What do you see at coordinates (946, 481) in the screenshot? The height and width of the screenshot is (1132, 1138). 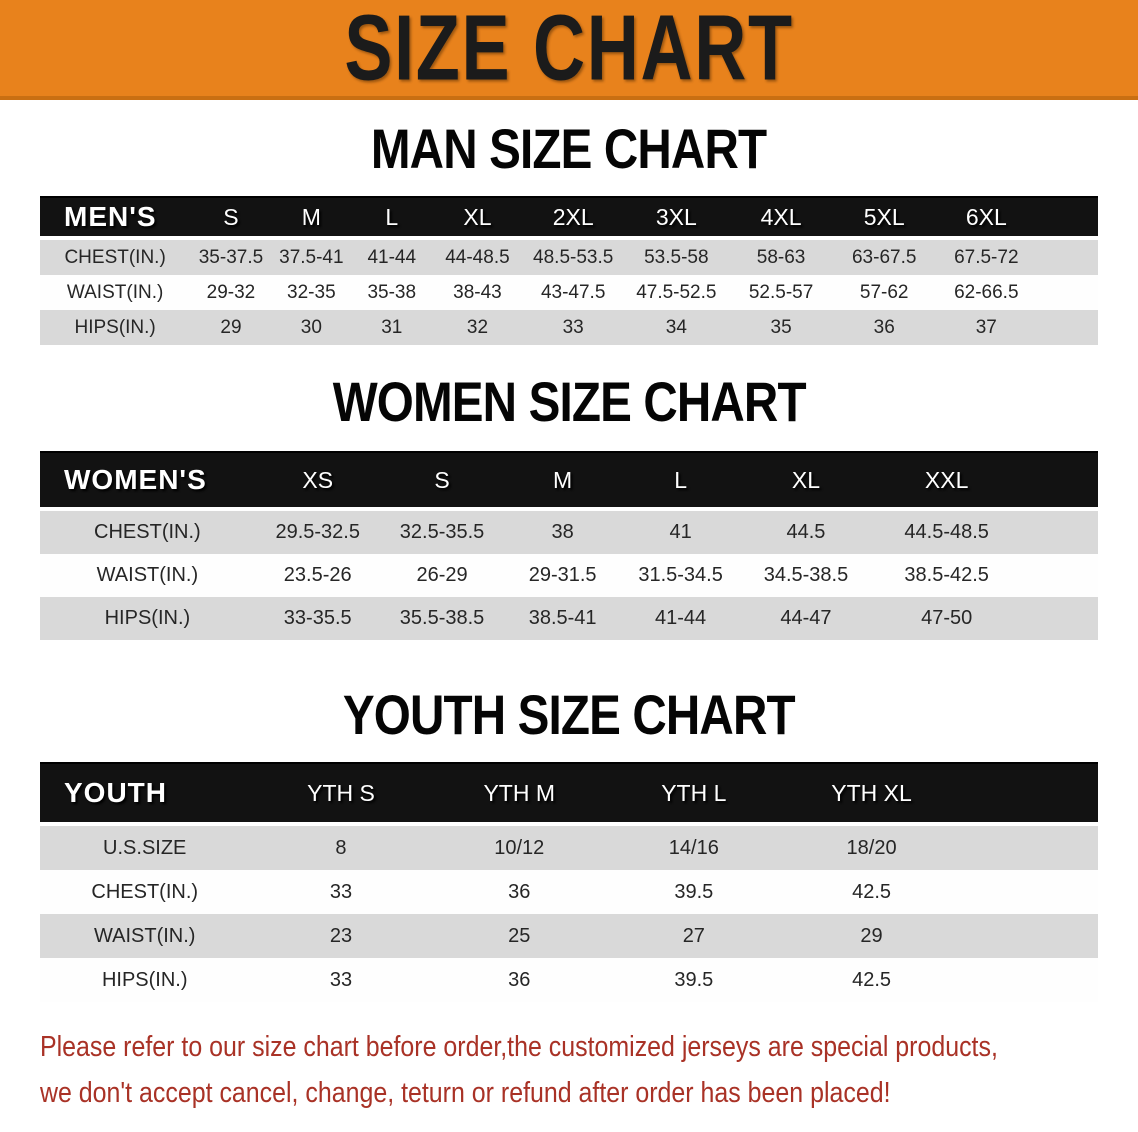 I see `size-column-header: XXL` at bounding box center [946, 481].